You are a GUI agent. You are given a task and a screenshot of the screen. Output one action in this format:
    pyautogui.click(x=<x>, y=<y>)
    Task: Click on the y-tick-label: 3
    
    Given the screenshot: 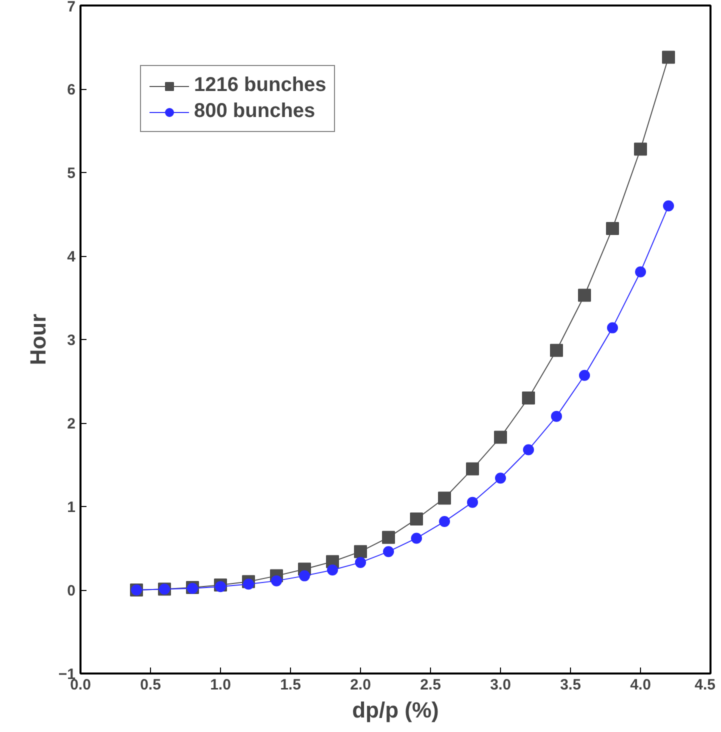 What is the action you would take?
    pyautogui.click(x=71, y=340)
    